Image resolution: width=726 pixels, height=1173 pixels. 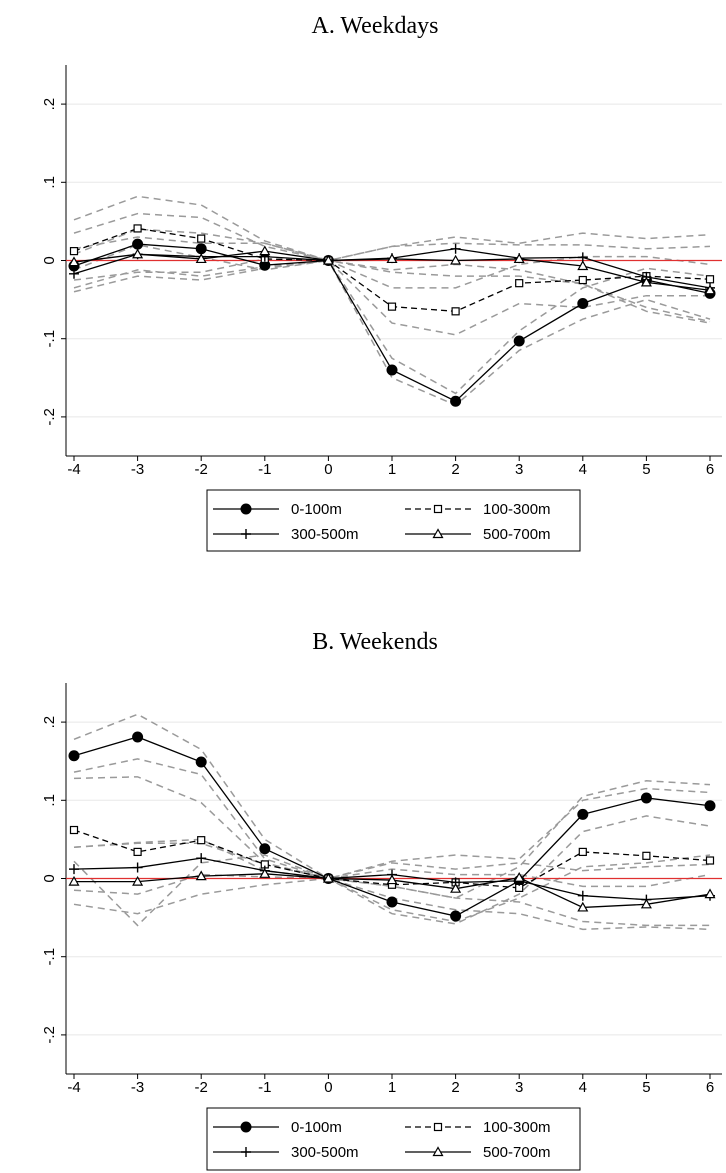 What do you see at coordinates (375, 642) in the screenshot?
I see `panel-title: B. Weekends` at bounding box center [375, 642].